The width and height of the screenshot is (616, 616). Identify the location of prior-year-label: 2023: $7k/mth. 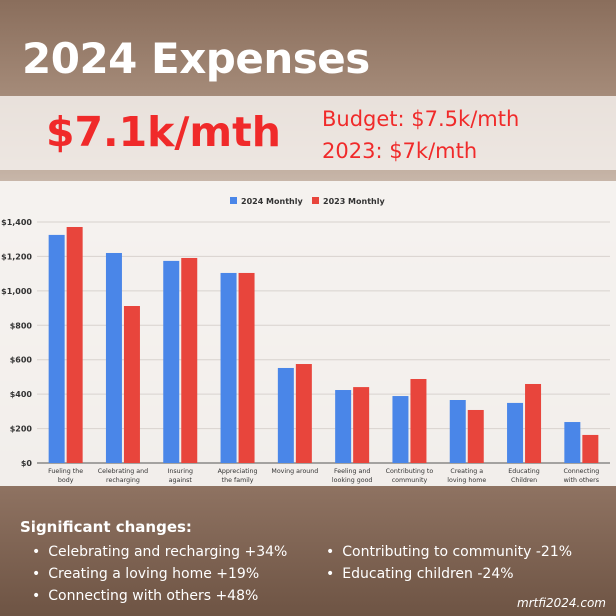
(400, 151).